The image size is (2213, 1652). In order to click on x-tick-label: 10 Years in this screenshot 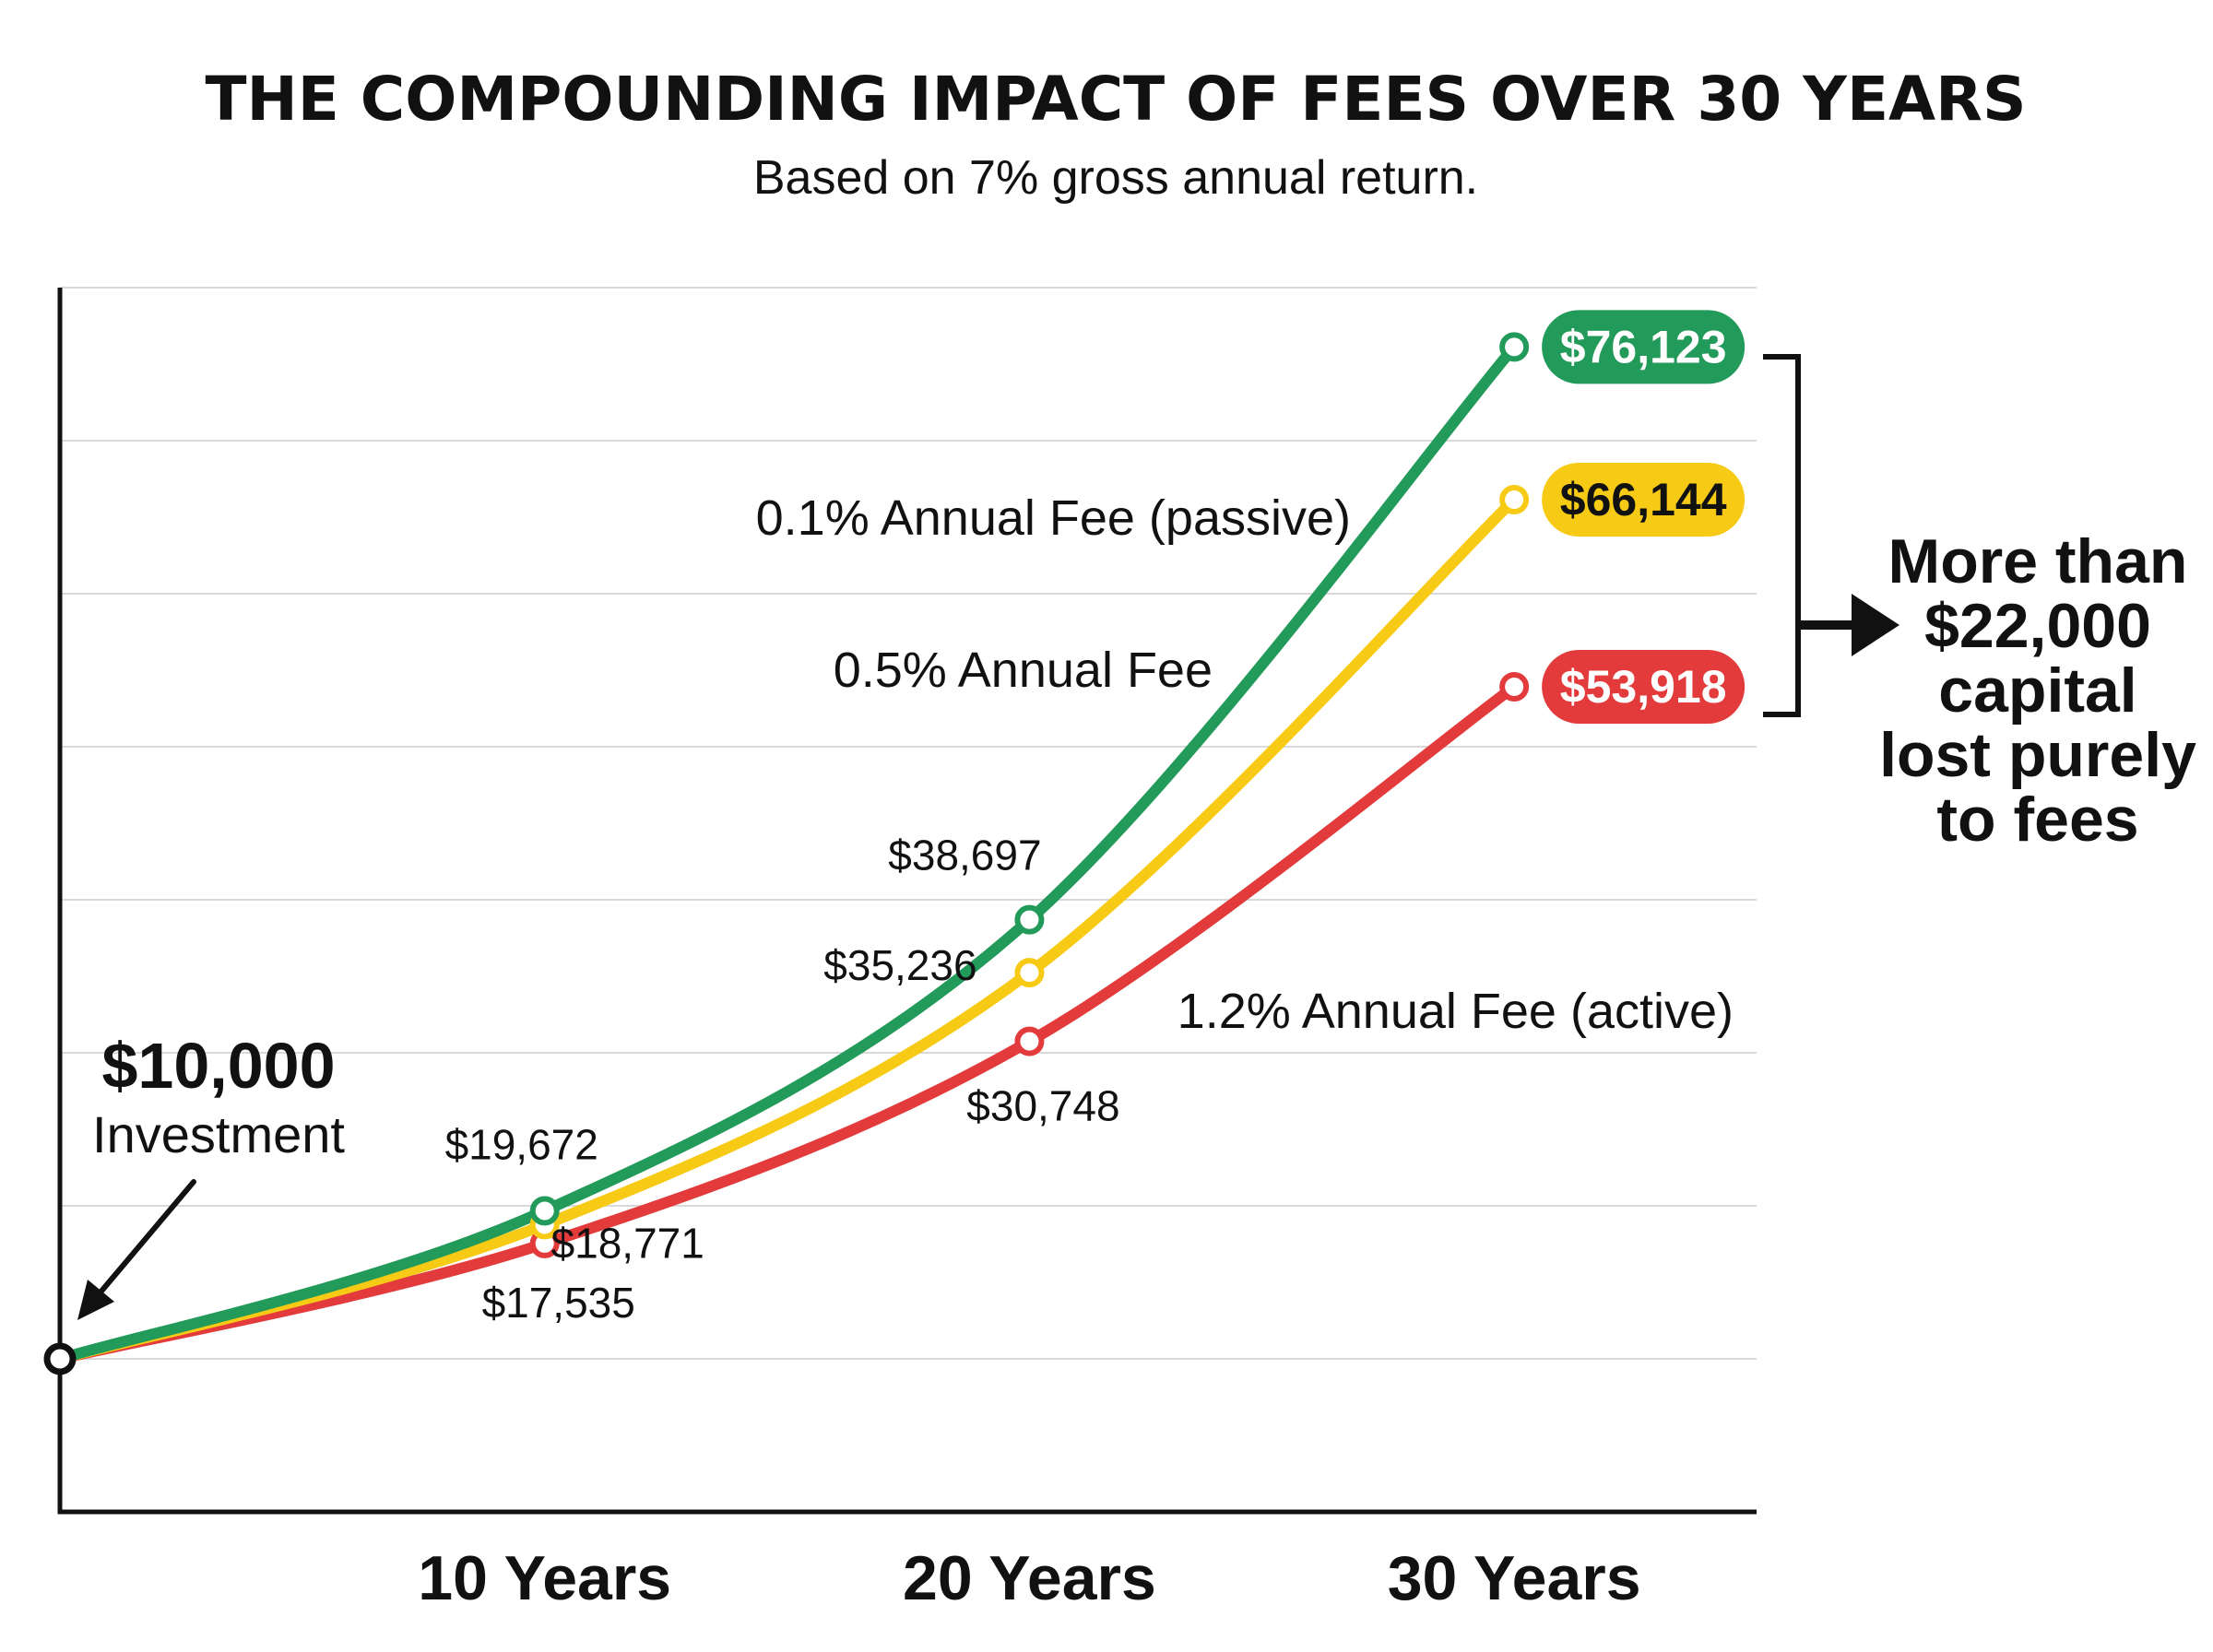, I will do `click(544, 1578)`.